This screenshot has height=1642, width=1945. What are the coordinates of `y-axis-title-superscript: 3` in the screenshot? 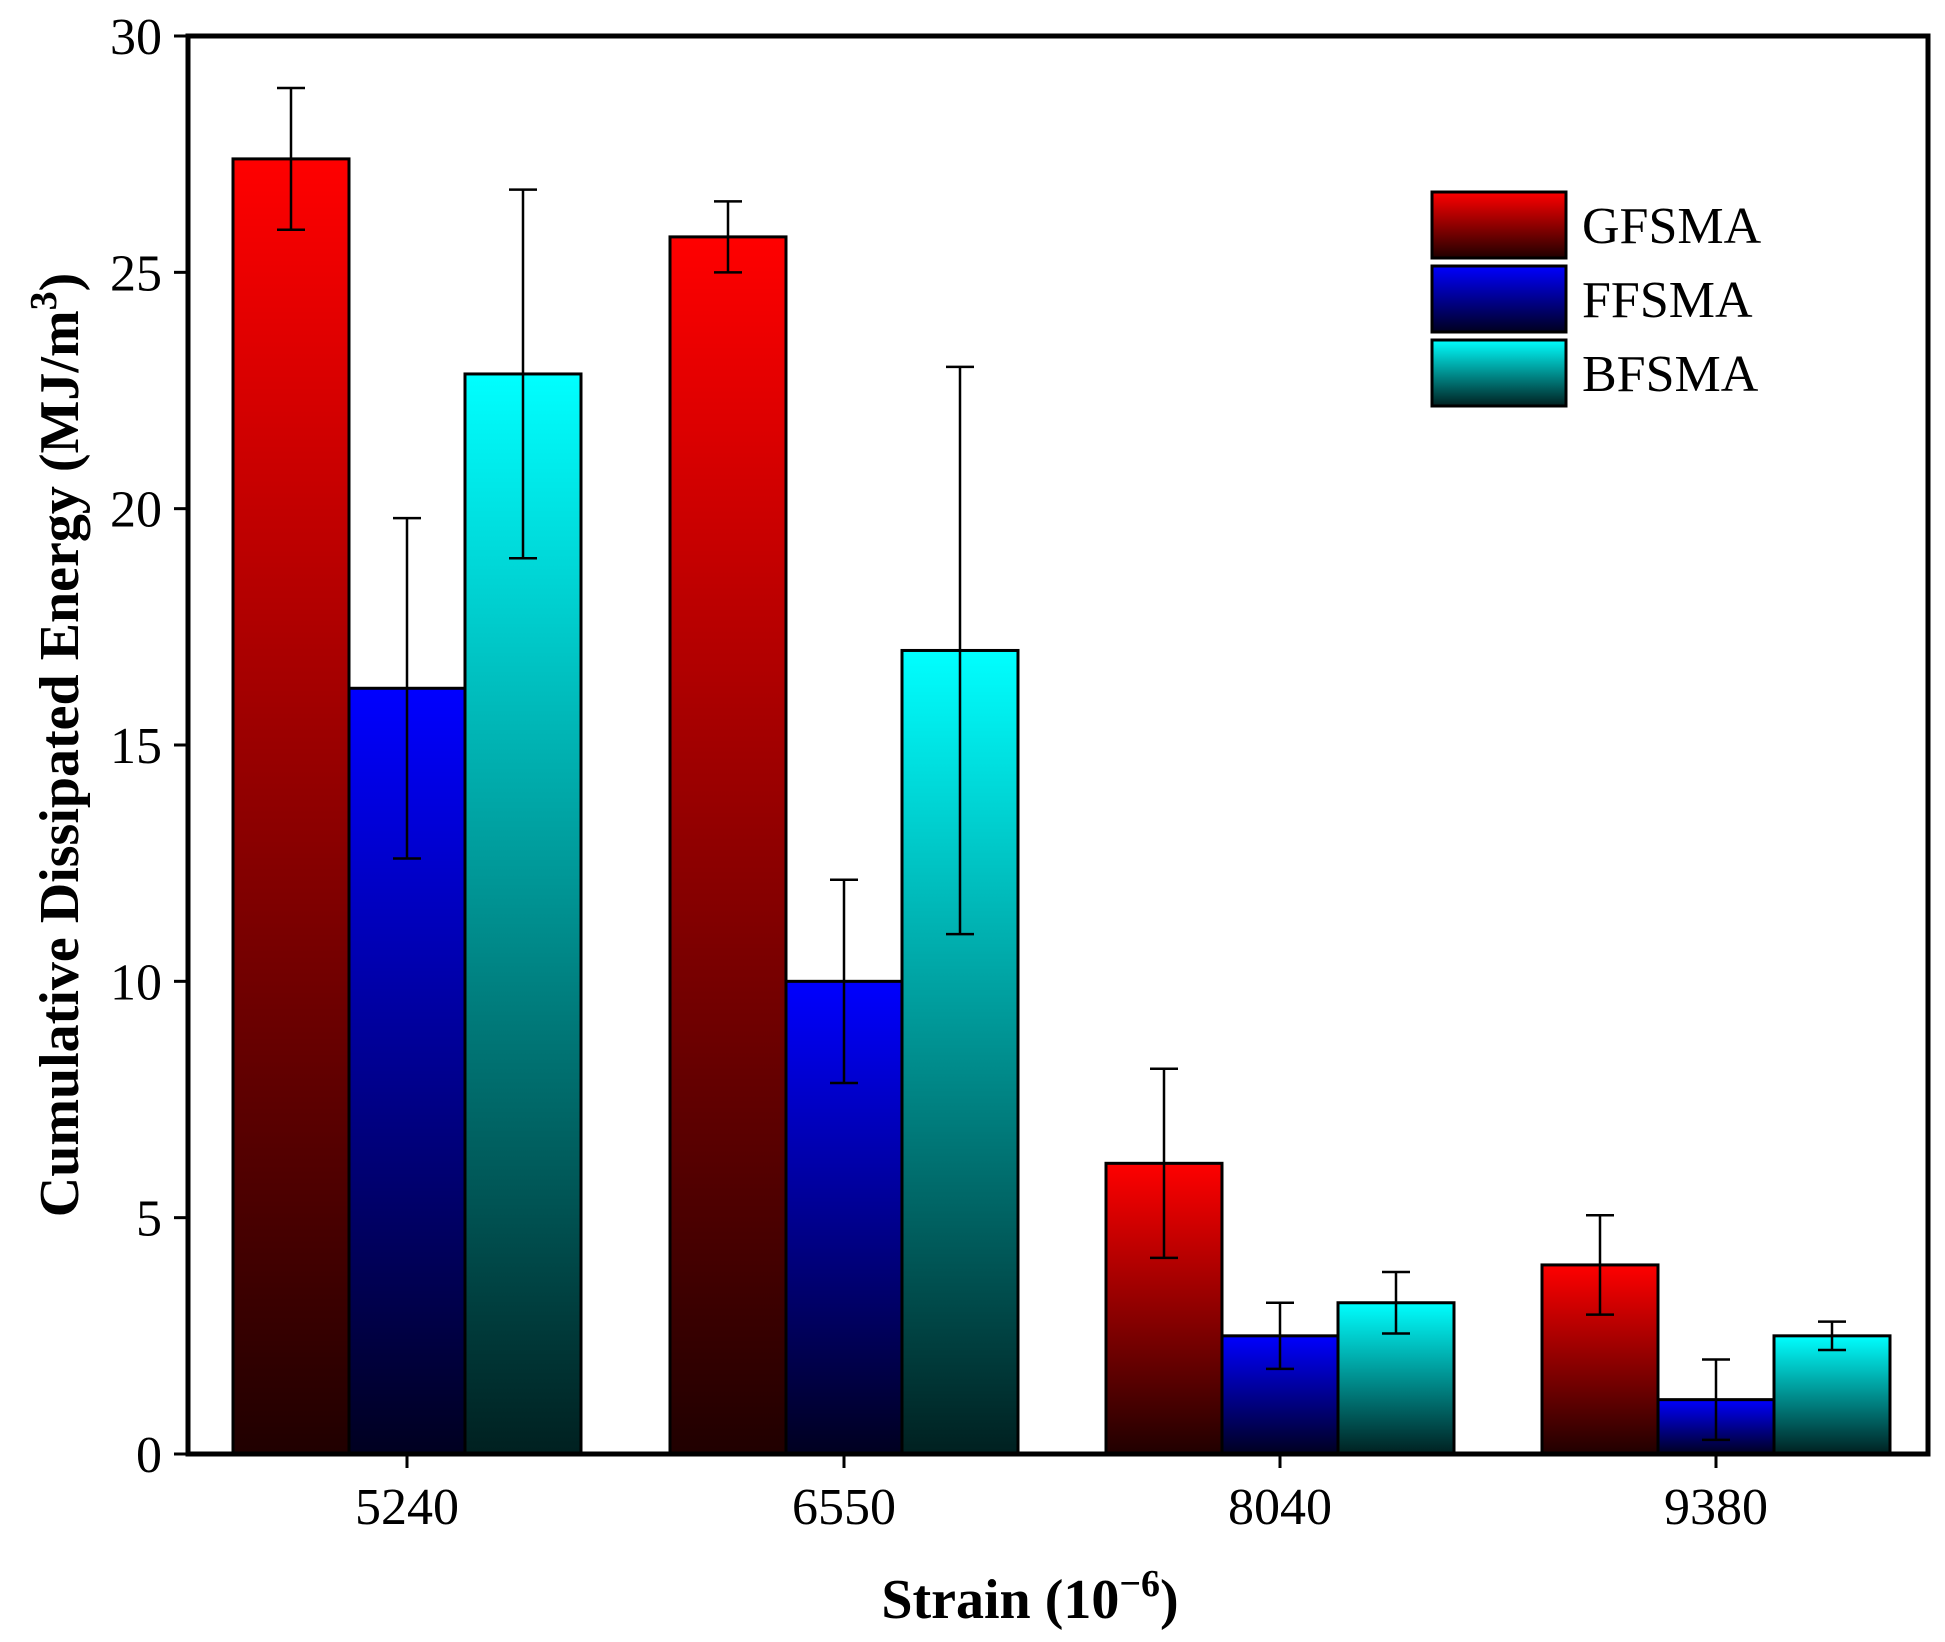 It's located at (44, 300).